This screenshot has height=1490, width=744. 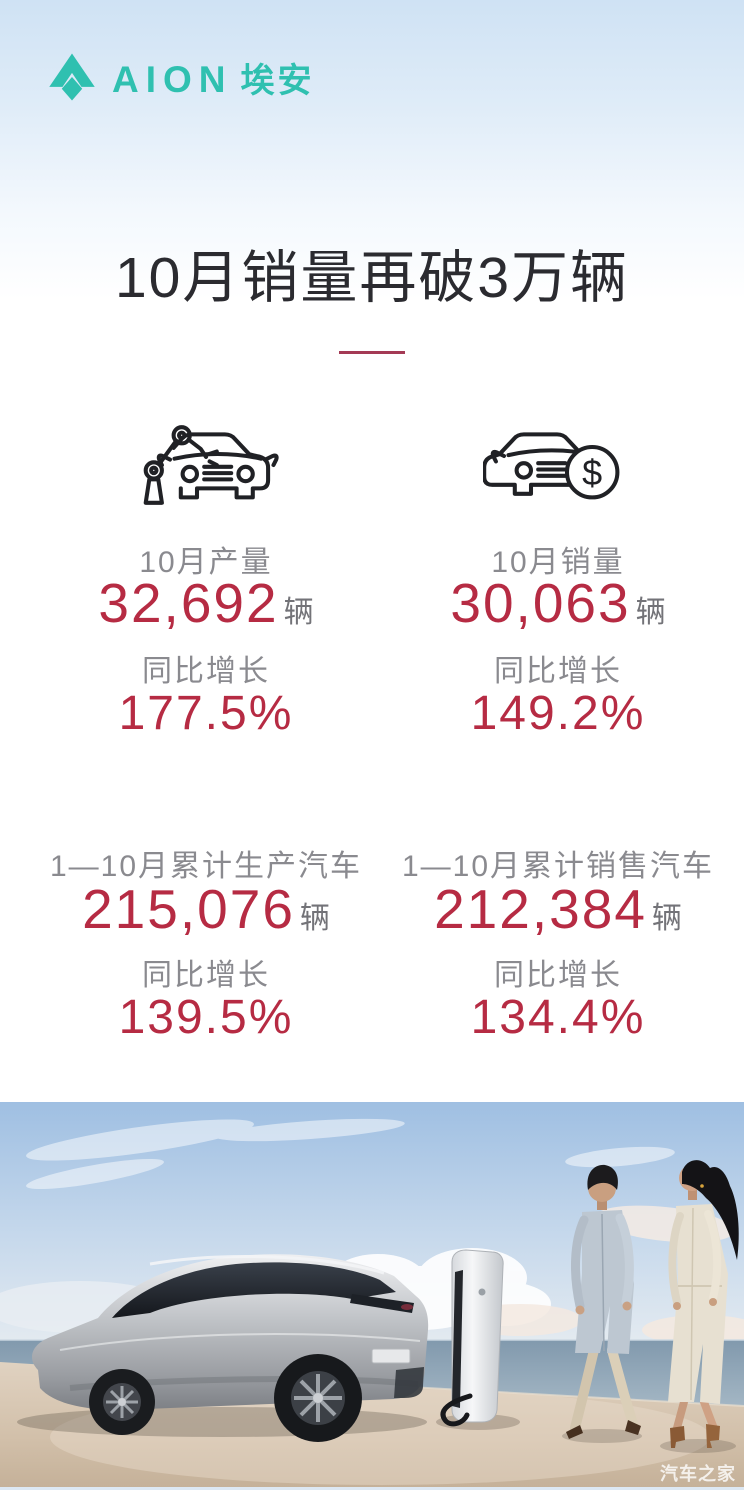 I want to click on monthly-value-row: 32,692 辆 30,063 辆, so click(x=382, y=603).